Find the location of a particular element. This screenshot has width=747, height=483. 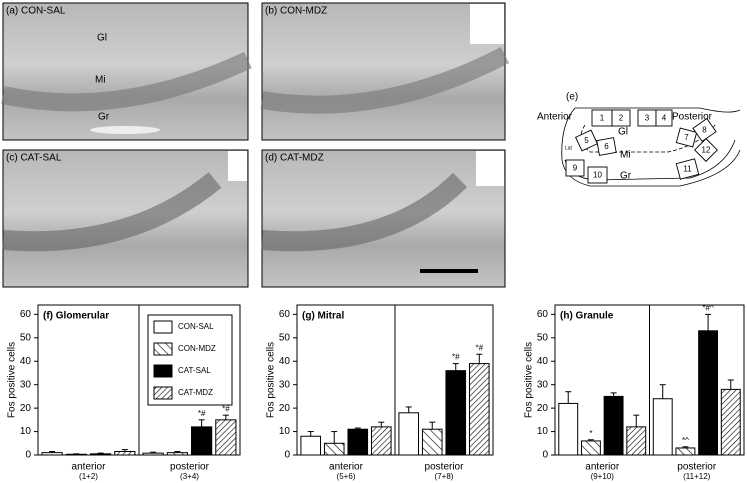

lat-label: Lat is located at coordinates (569, 148).